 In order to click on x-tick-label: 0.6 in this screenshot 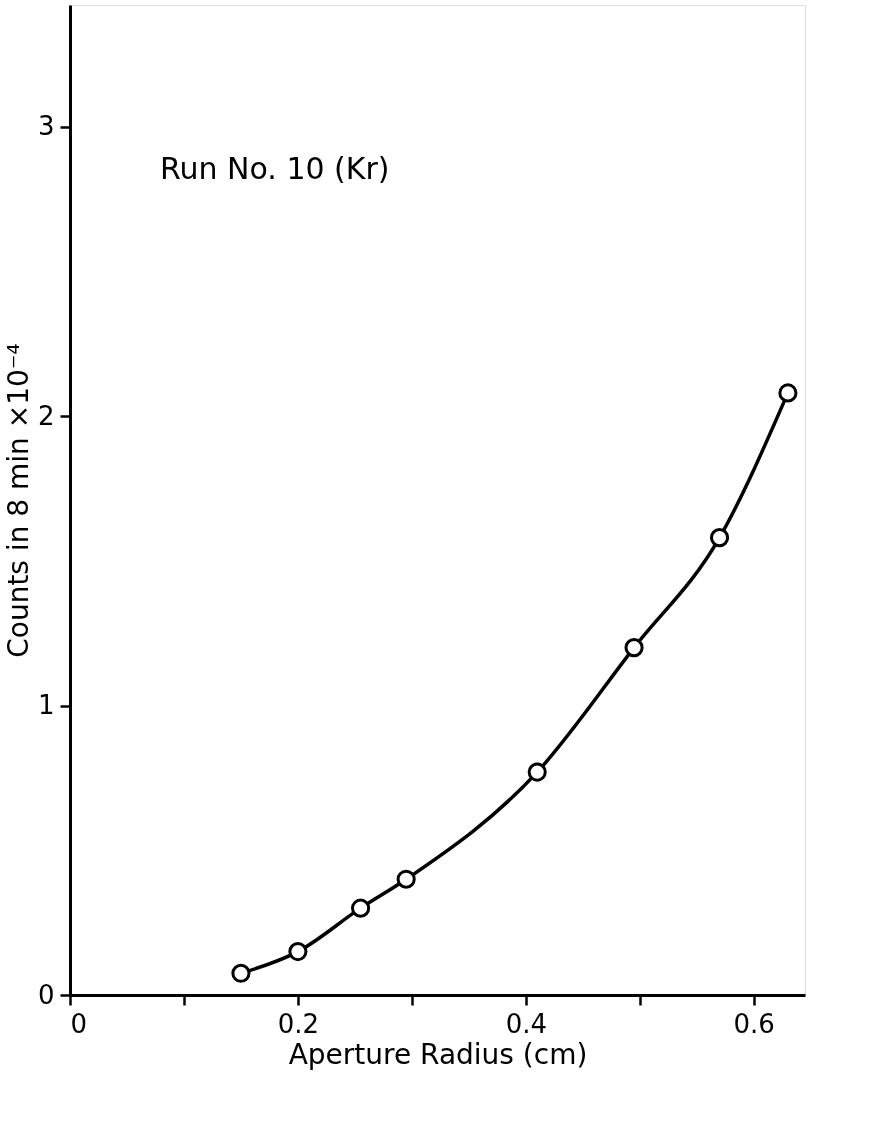, I will do `click(754, 1023)`.